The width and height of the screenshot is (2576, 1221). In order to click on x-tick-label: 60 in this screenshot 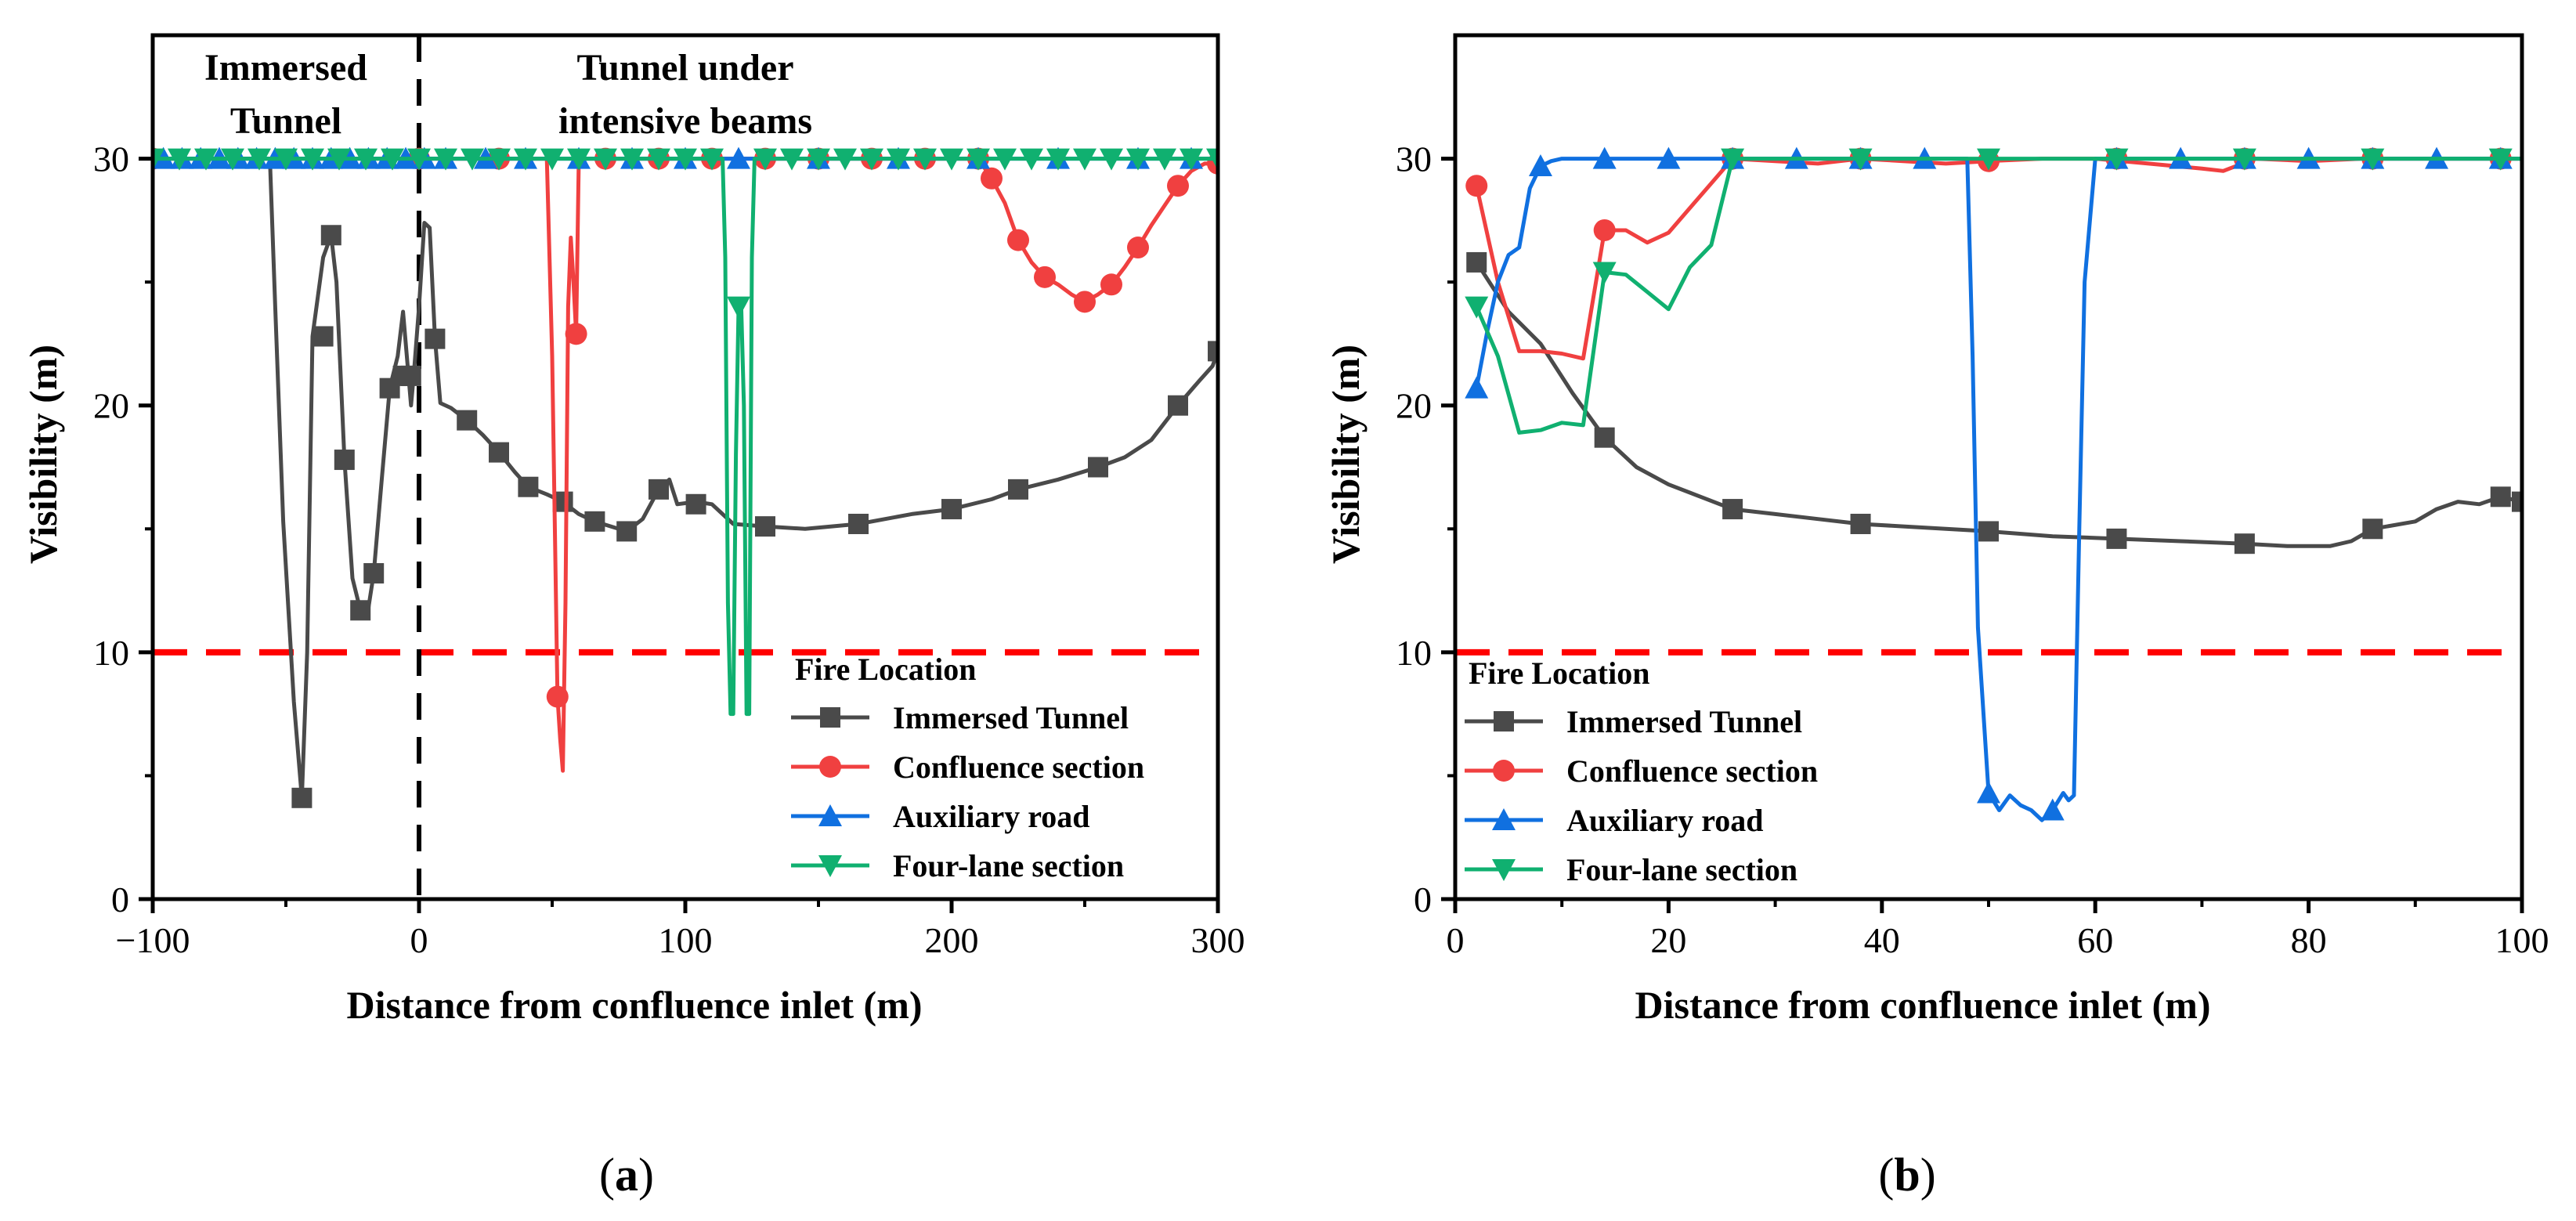, I will do `click(2095, 940)`.